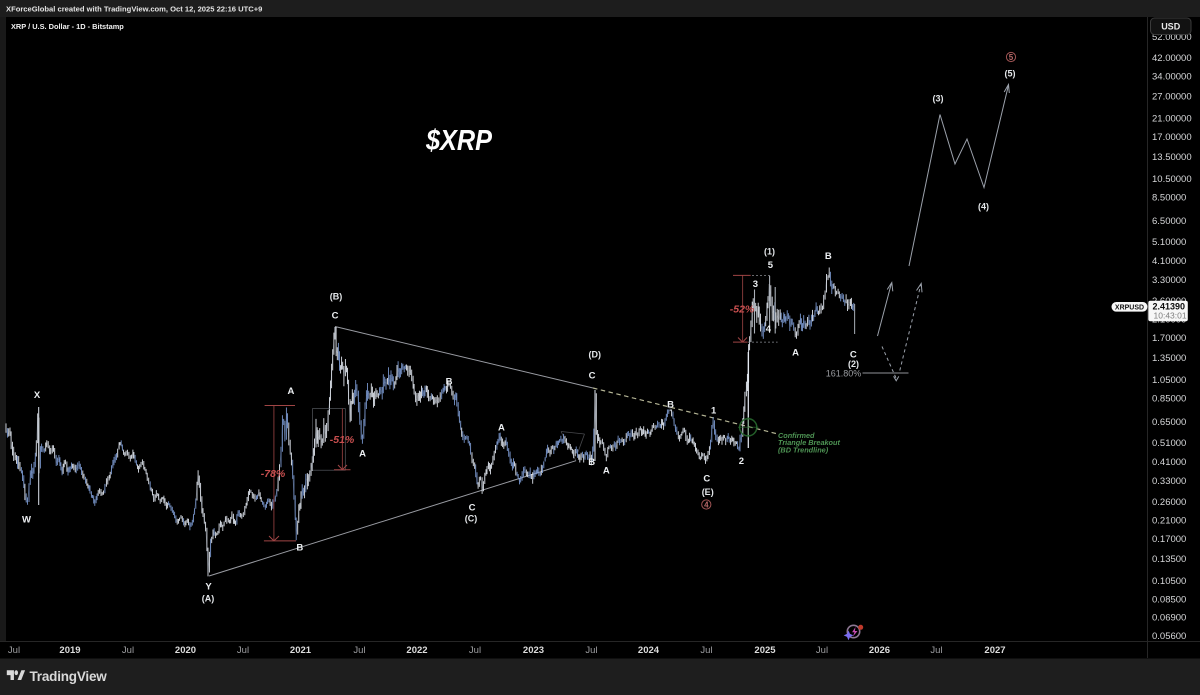 The height and width of the screenshot is (695, 1200). I want to click on svg-text: W, so click(26, 520).